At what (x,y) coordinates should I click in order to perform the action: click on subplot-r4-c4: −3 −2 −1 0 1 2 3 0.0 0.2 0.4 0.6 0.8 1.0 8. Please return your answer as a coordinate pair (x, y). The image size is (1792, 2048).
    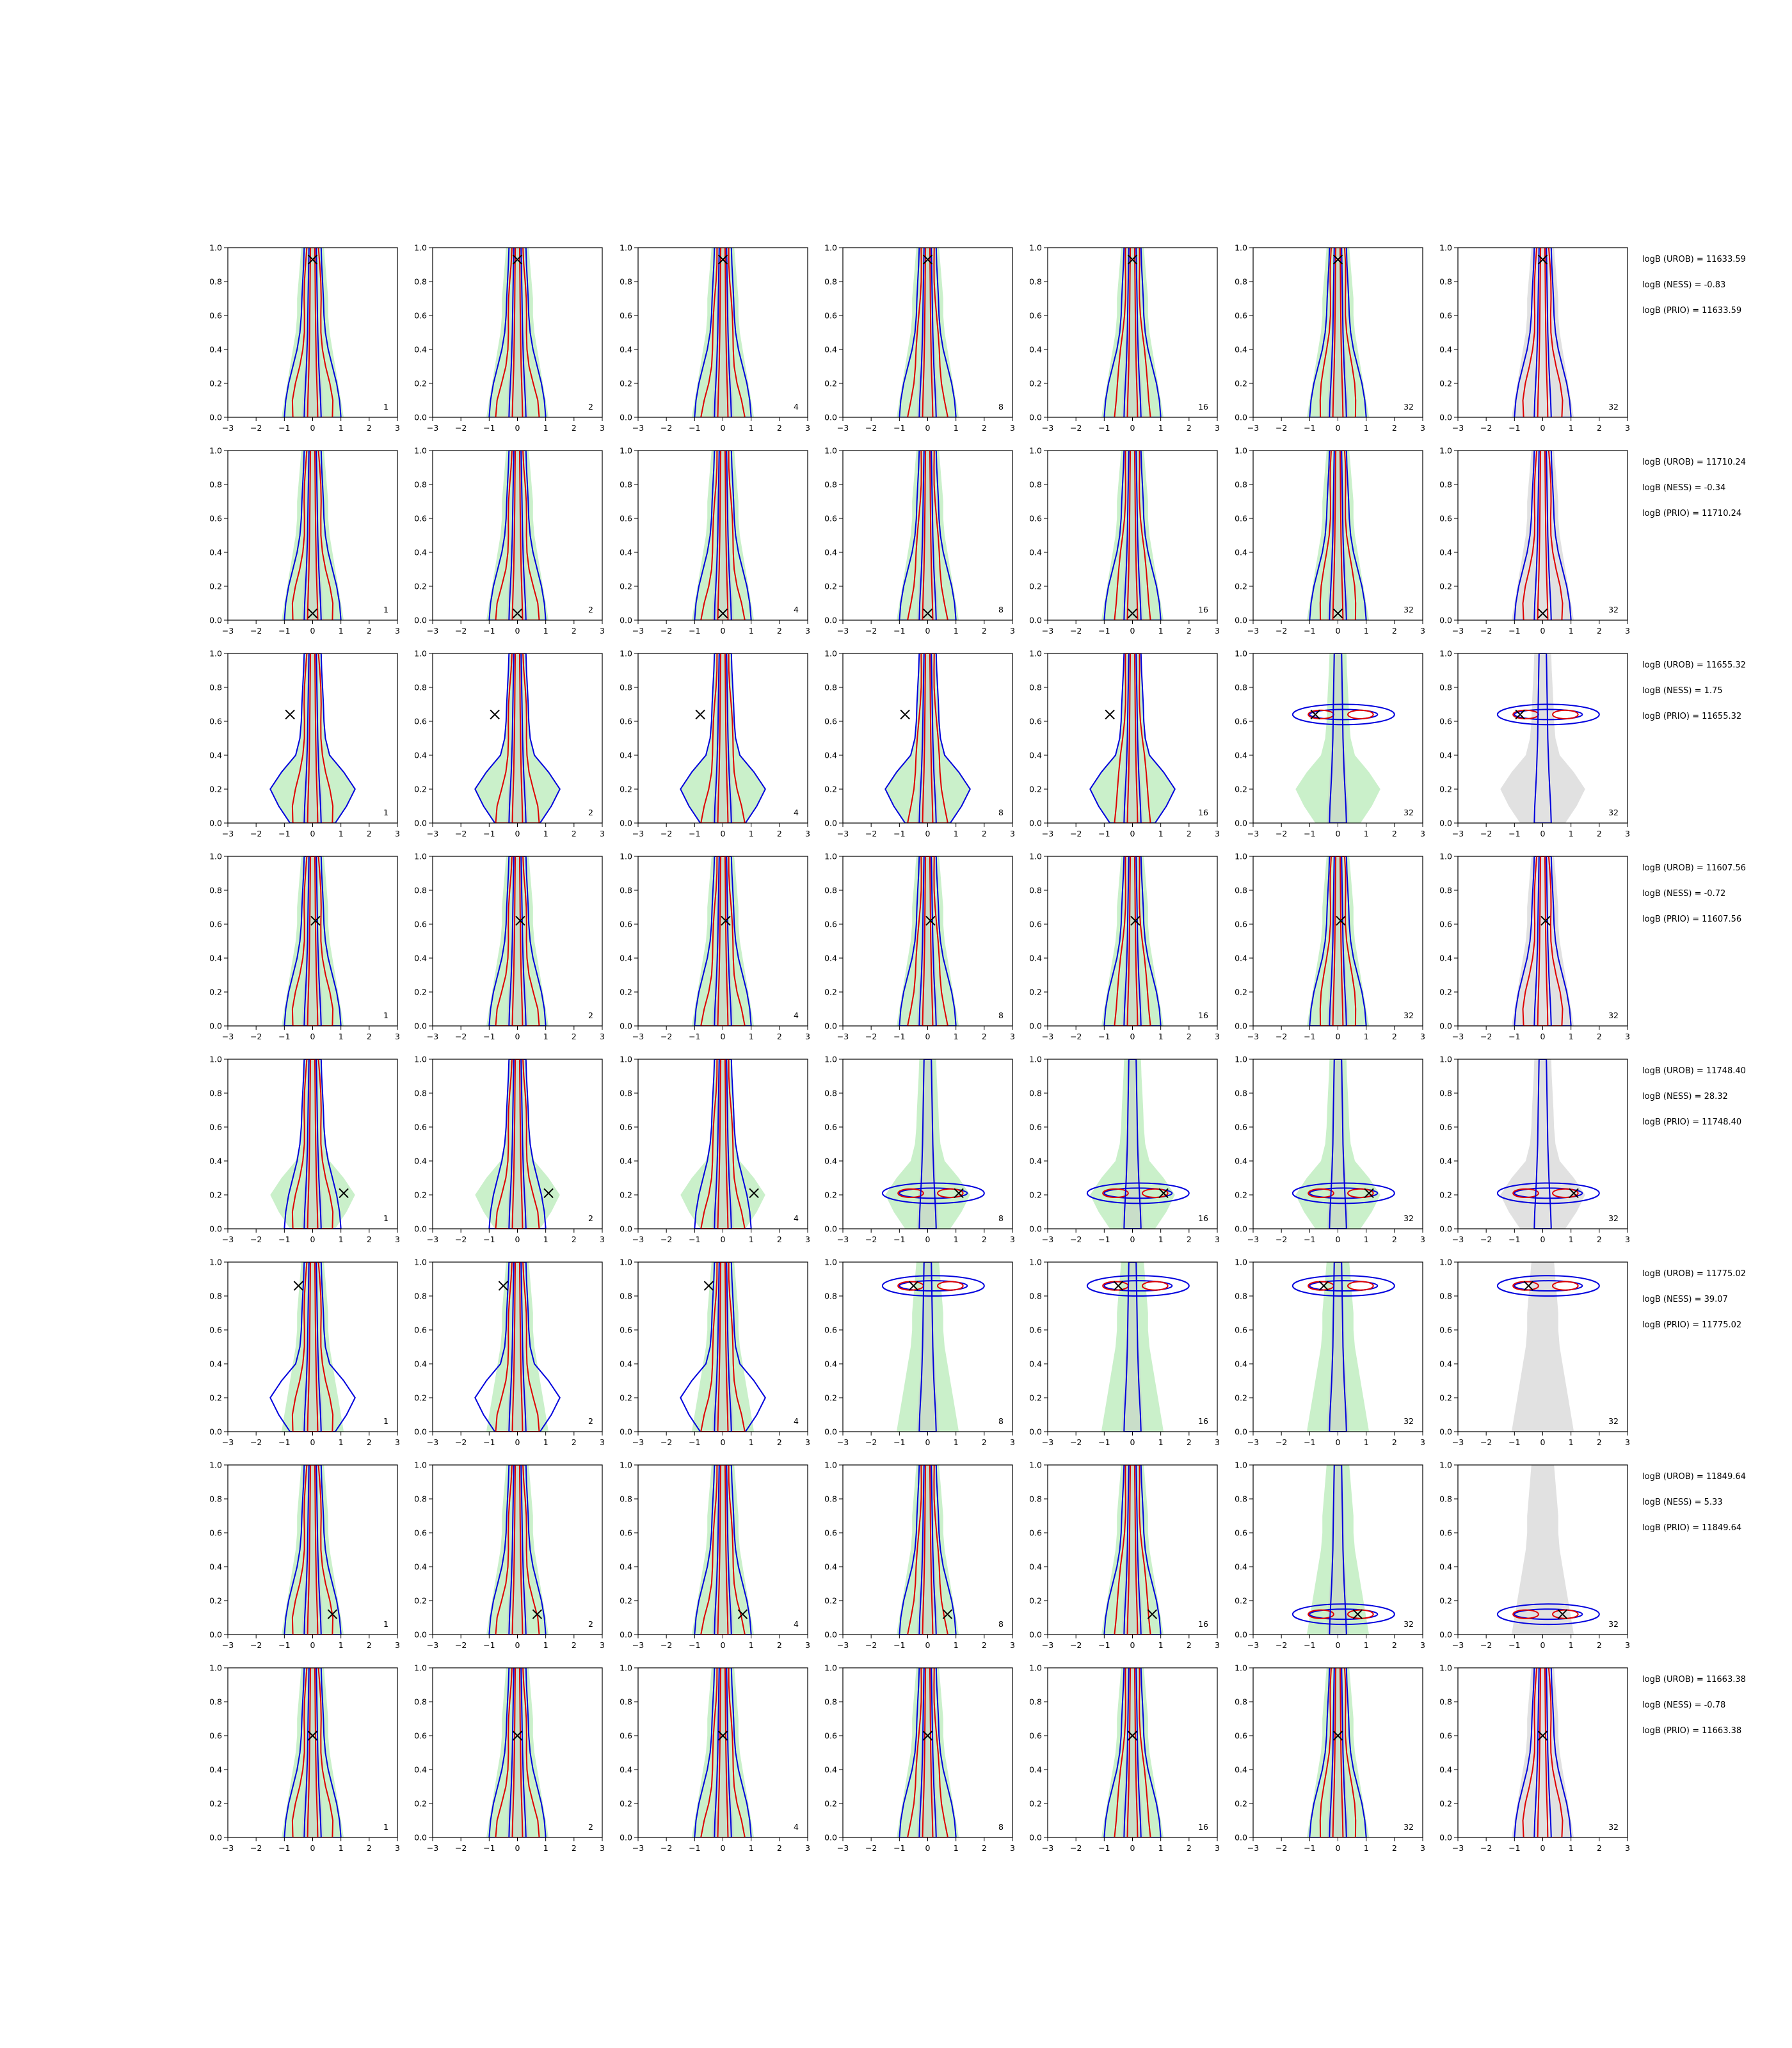
    Looking at the image, I should click on (919, 947).